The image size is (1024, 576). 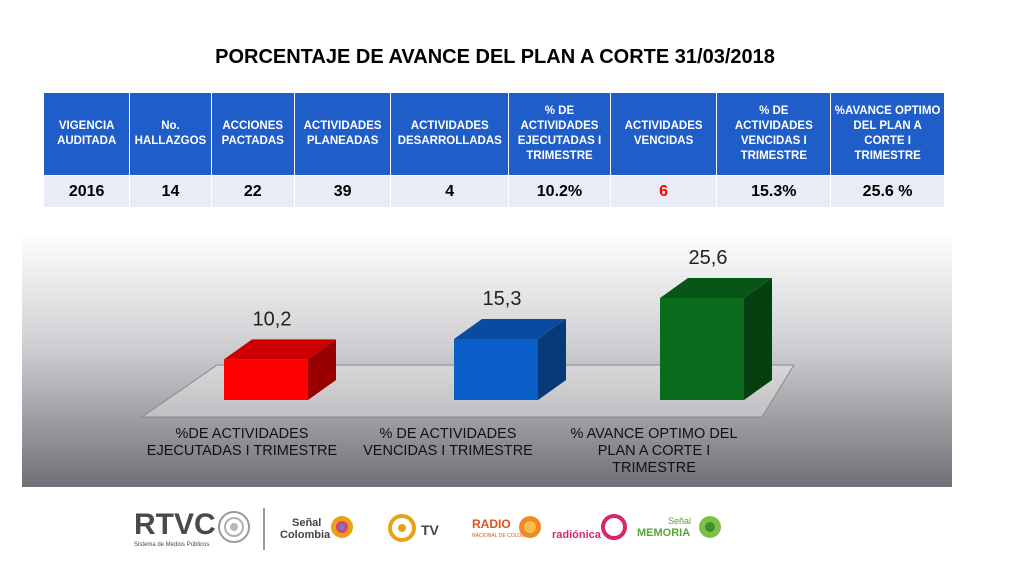 What do you see at coordinates (663, 191) in the screenshot?
I see `cell-vencidas: 6` at bounding box center [663, 191].